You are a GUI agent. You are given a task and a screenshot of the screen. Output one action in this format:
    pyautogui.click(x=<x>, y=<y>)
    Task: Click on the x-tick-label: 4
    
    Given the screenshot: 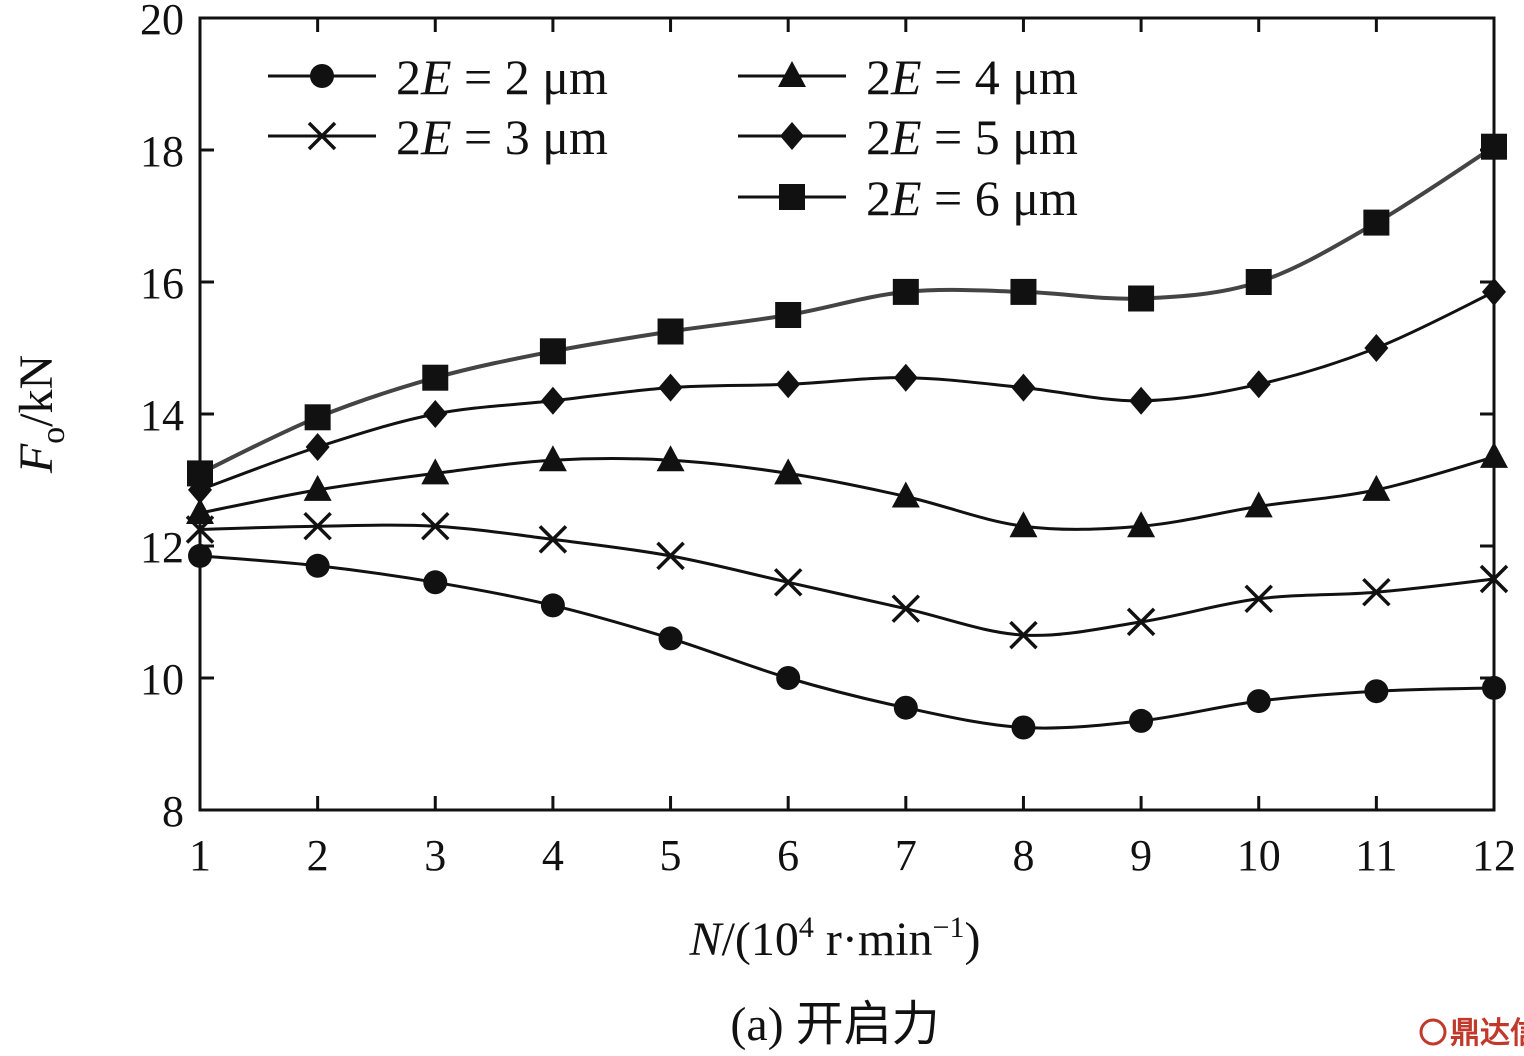 What is the action you would take?
    pyautogui.click(x=553, y=855)
    